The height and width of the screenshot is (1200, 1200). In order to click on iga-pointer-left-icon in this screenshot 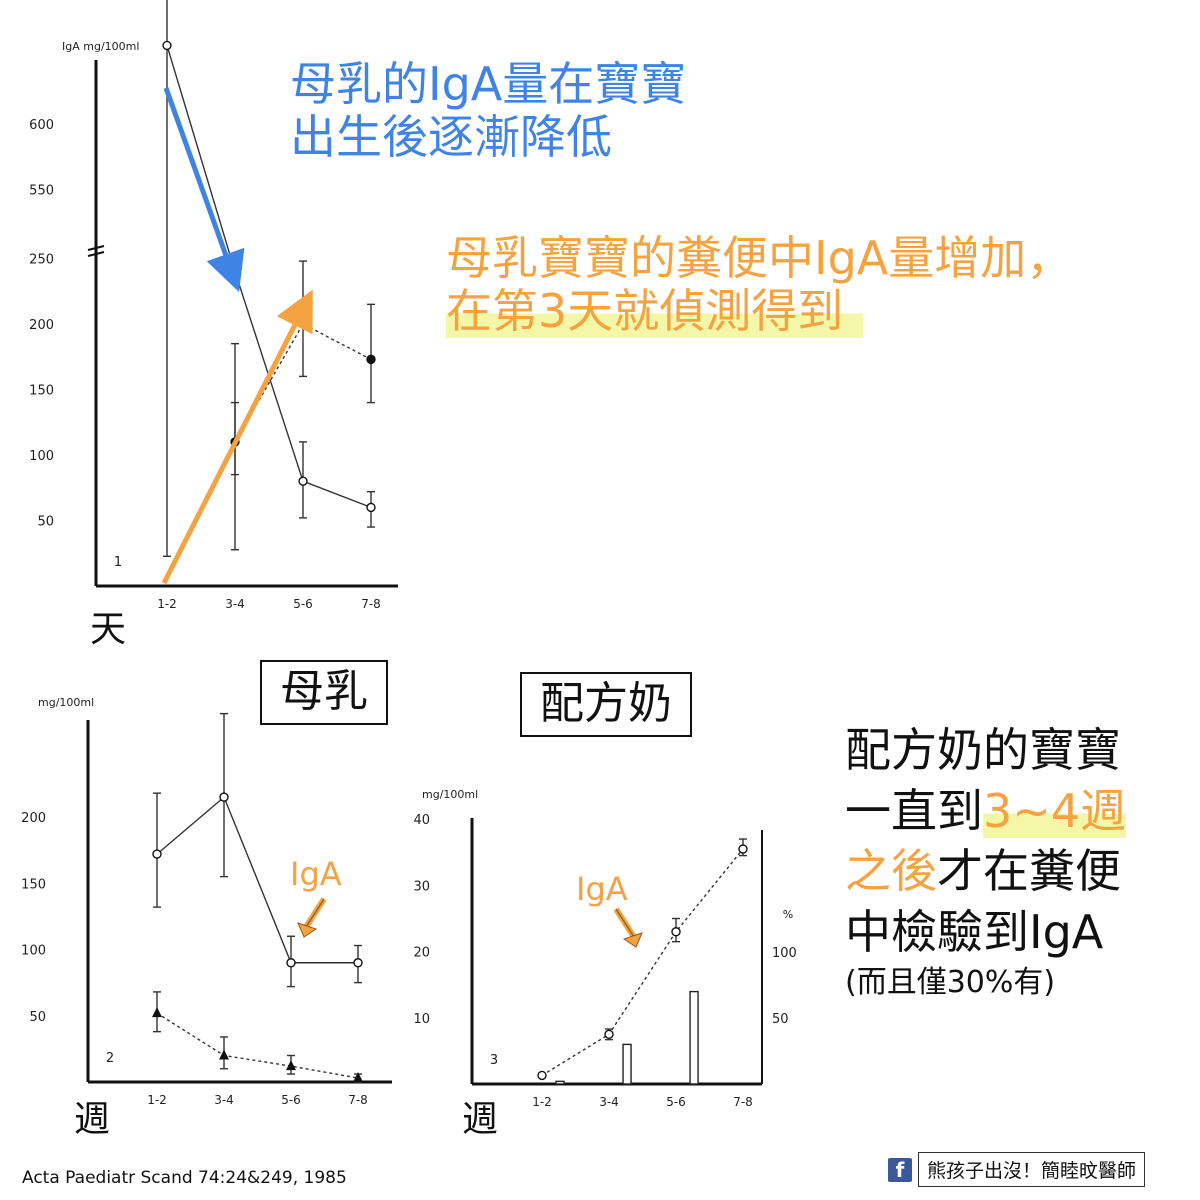, I will do `click(312, 917)`.